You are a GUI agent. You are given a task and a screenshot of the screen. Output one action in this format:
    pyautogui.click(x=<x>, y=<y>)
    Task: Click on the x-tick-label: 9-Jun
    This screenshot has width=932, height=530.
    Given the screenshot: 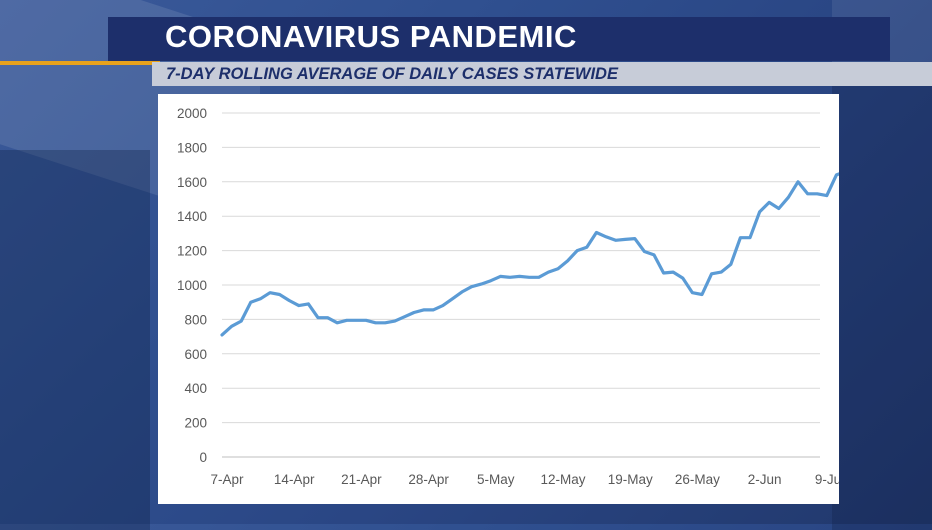 What is the action you would take?
    pyautogui.click(x=827, y=479)
    